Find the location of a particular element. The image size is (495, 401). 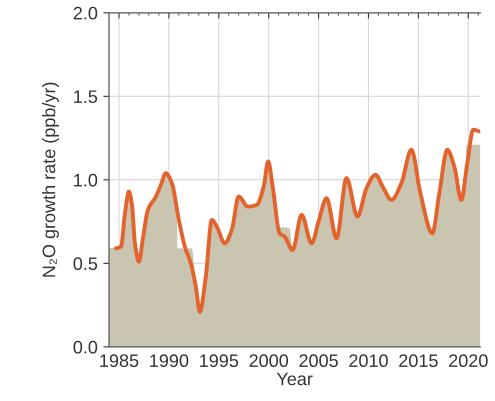

y-tick-label: 1.5 is located at coordinates (86, 97).